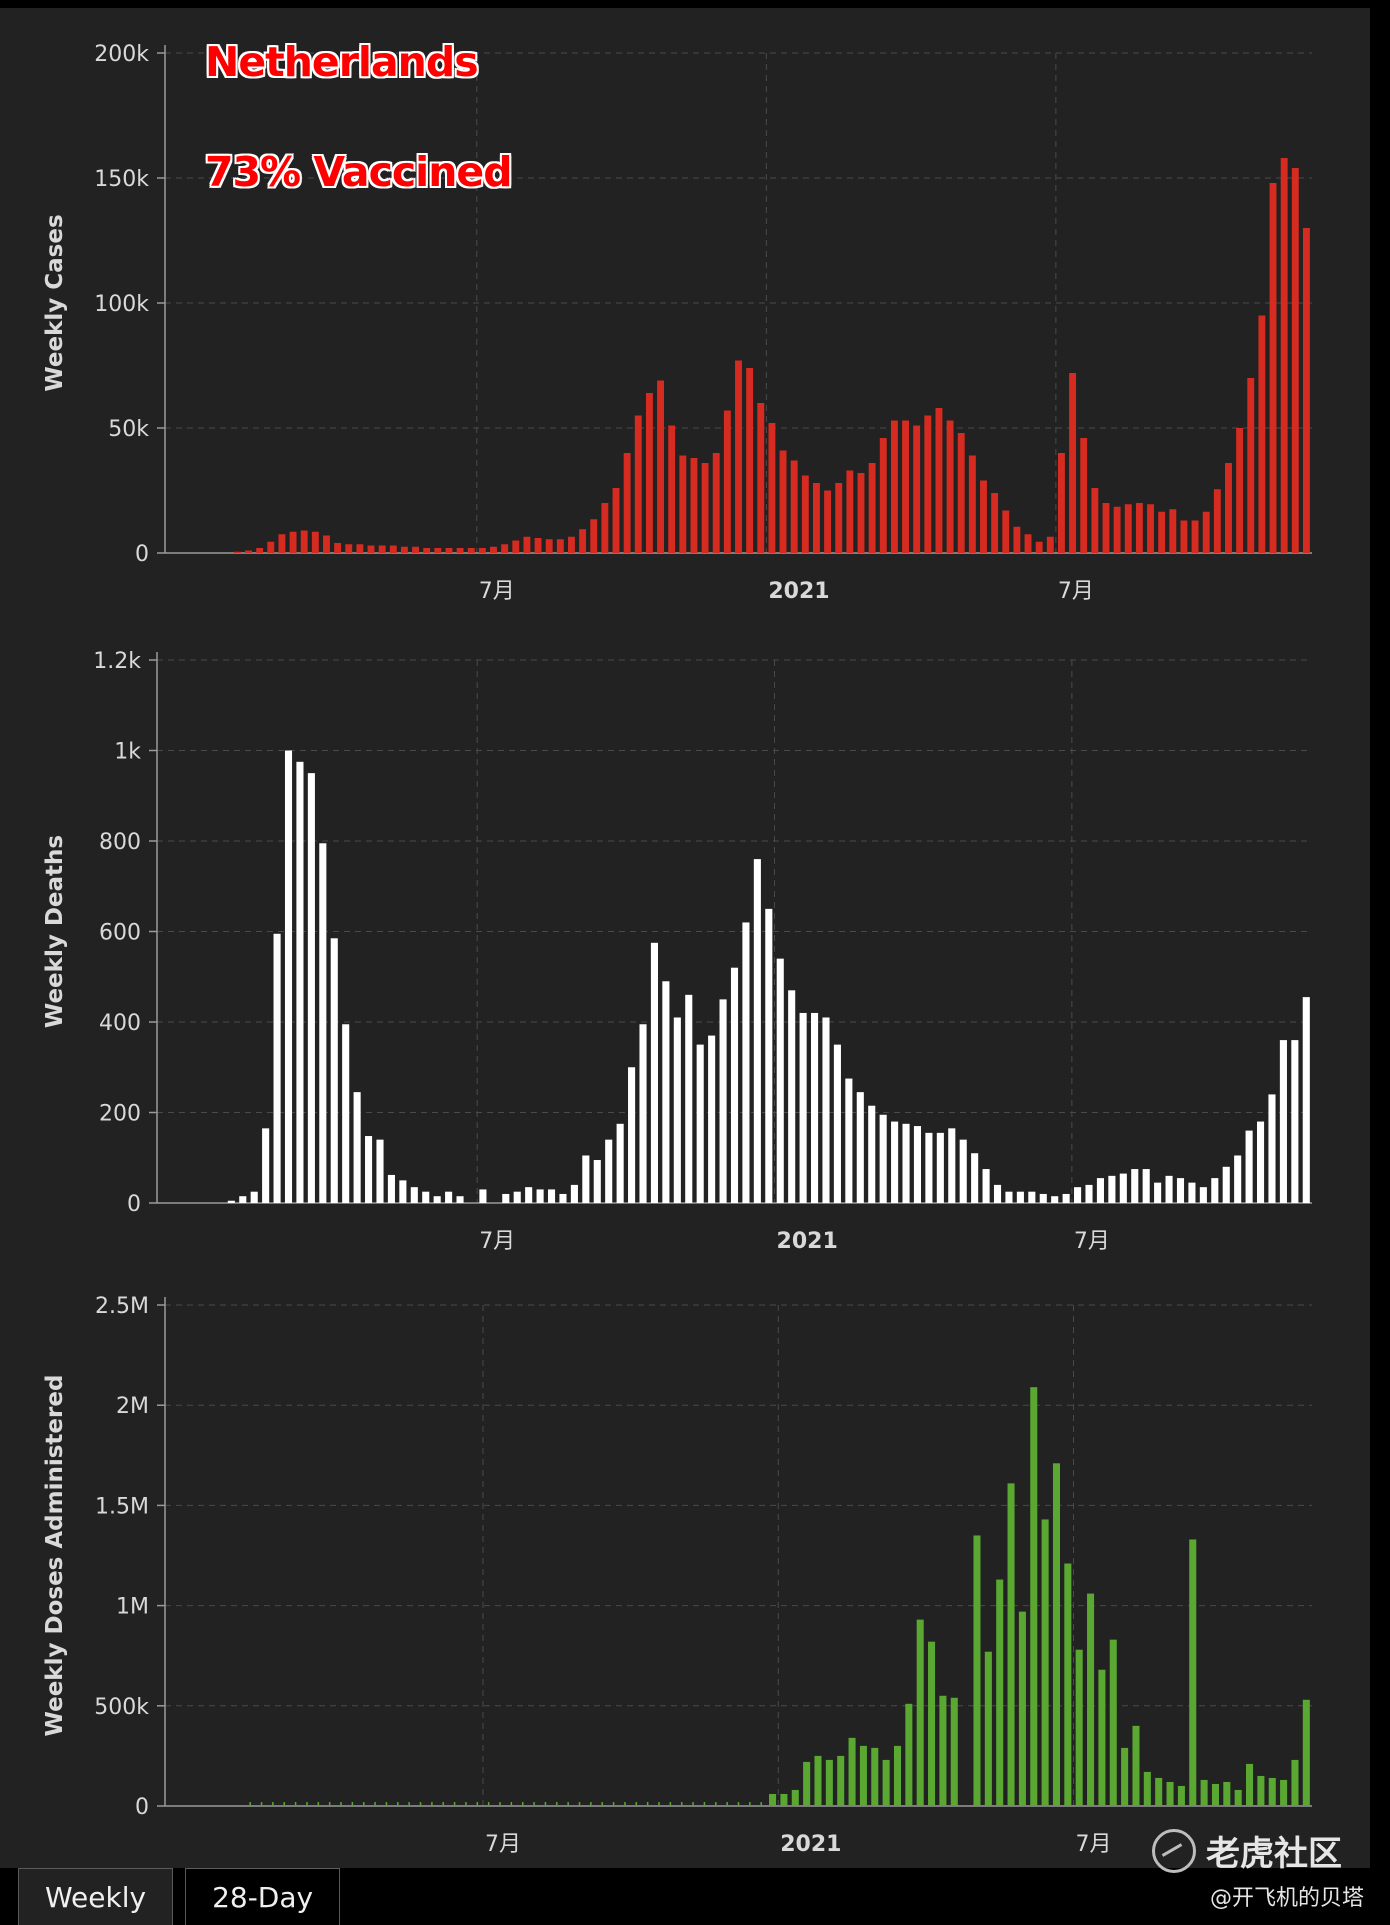 The height and width of the screenshot is (1925, 1390). What do you see at coordinates (122, 1306) in the screenshot?
I see `y-tick-label: 2.5M` at bounding box center [122, 1306].